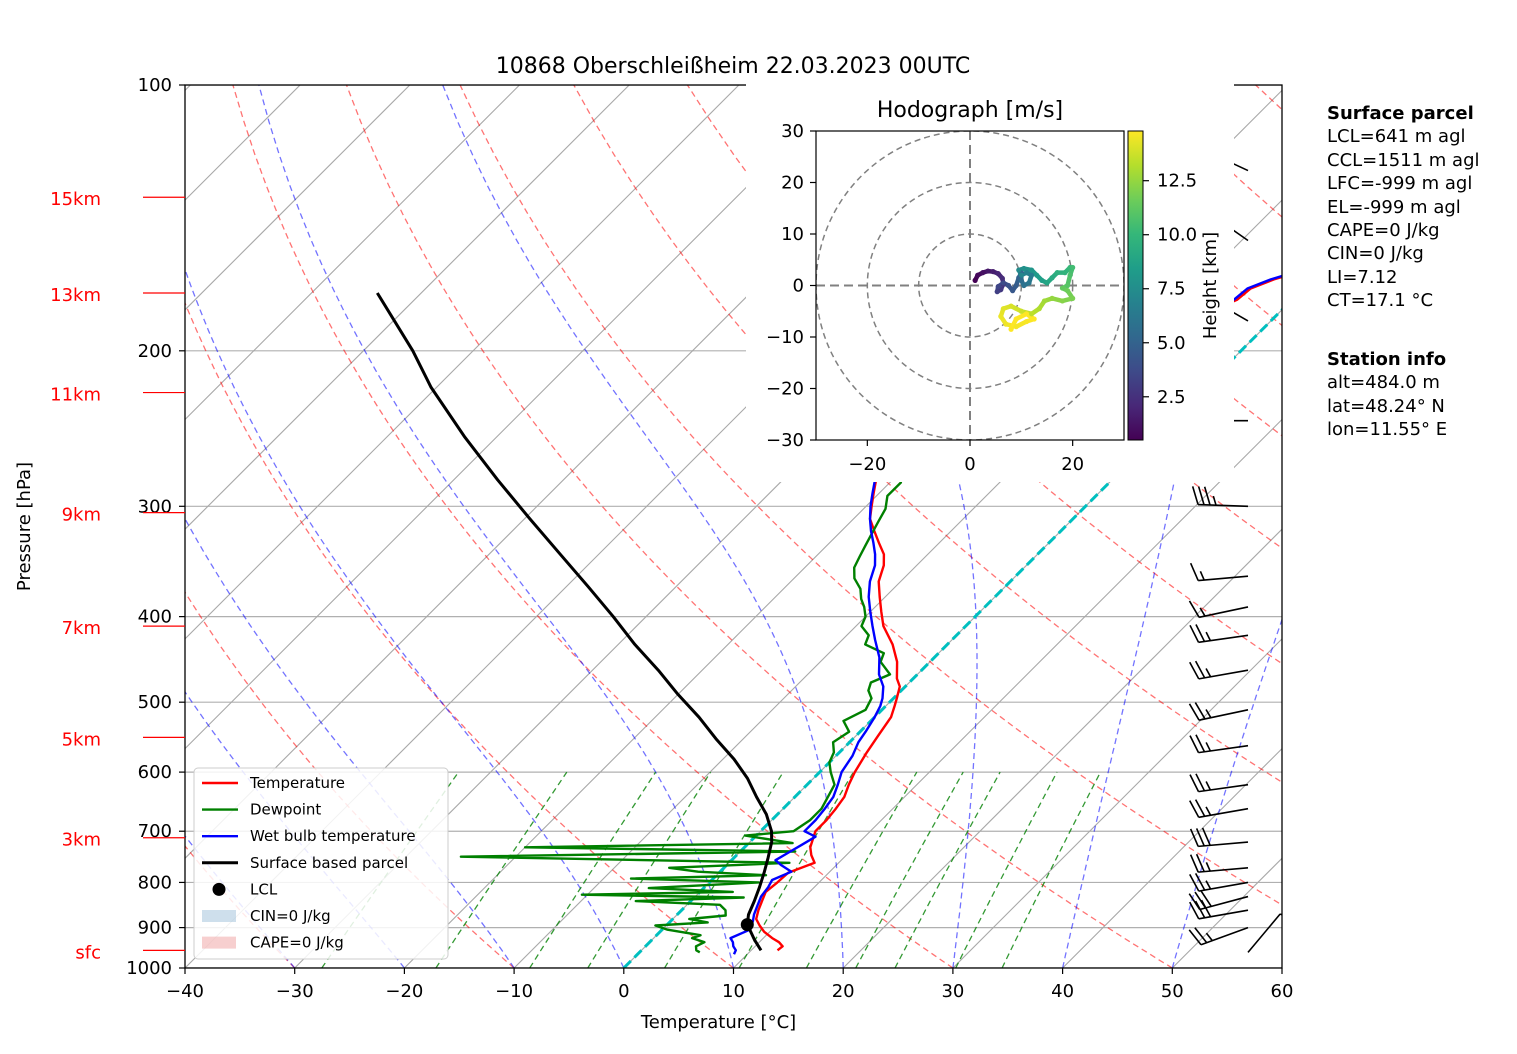 Image resolution: width=1517 pixels, height=1054 pixels. I want to click on surface-parcel-lfc: LFC=-999 m agl, so click(1400, 184).